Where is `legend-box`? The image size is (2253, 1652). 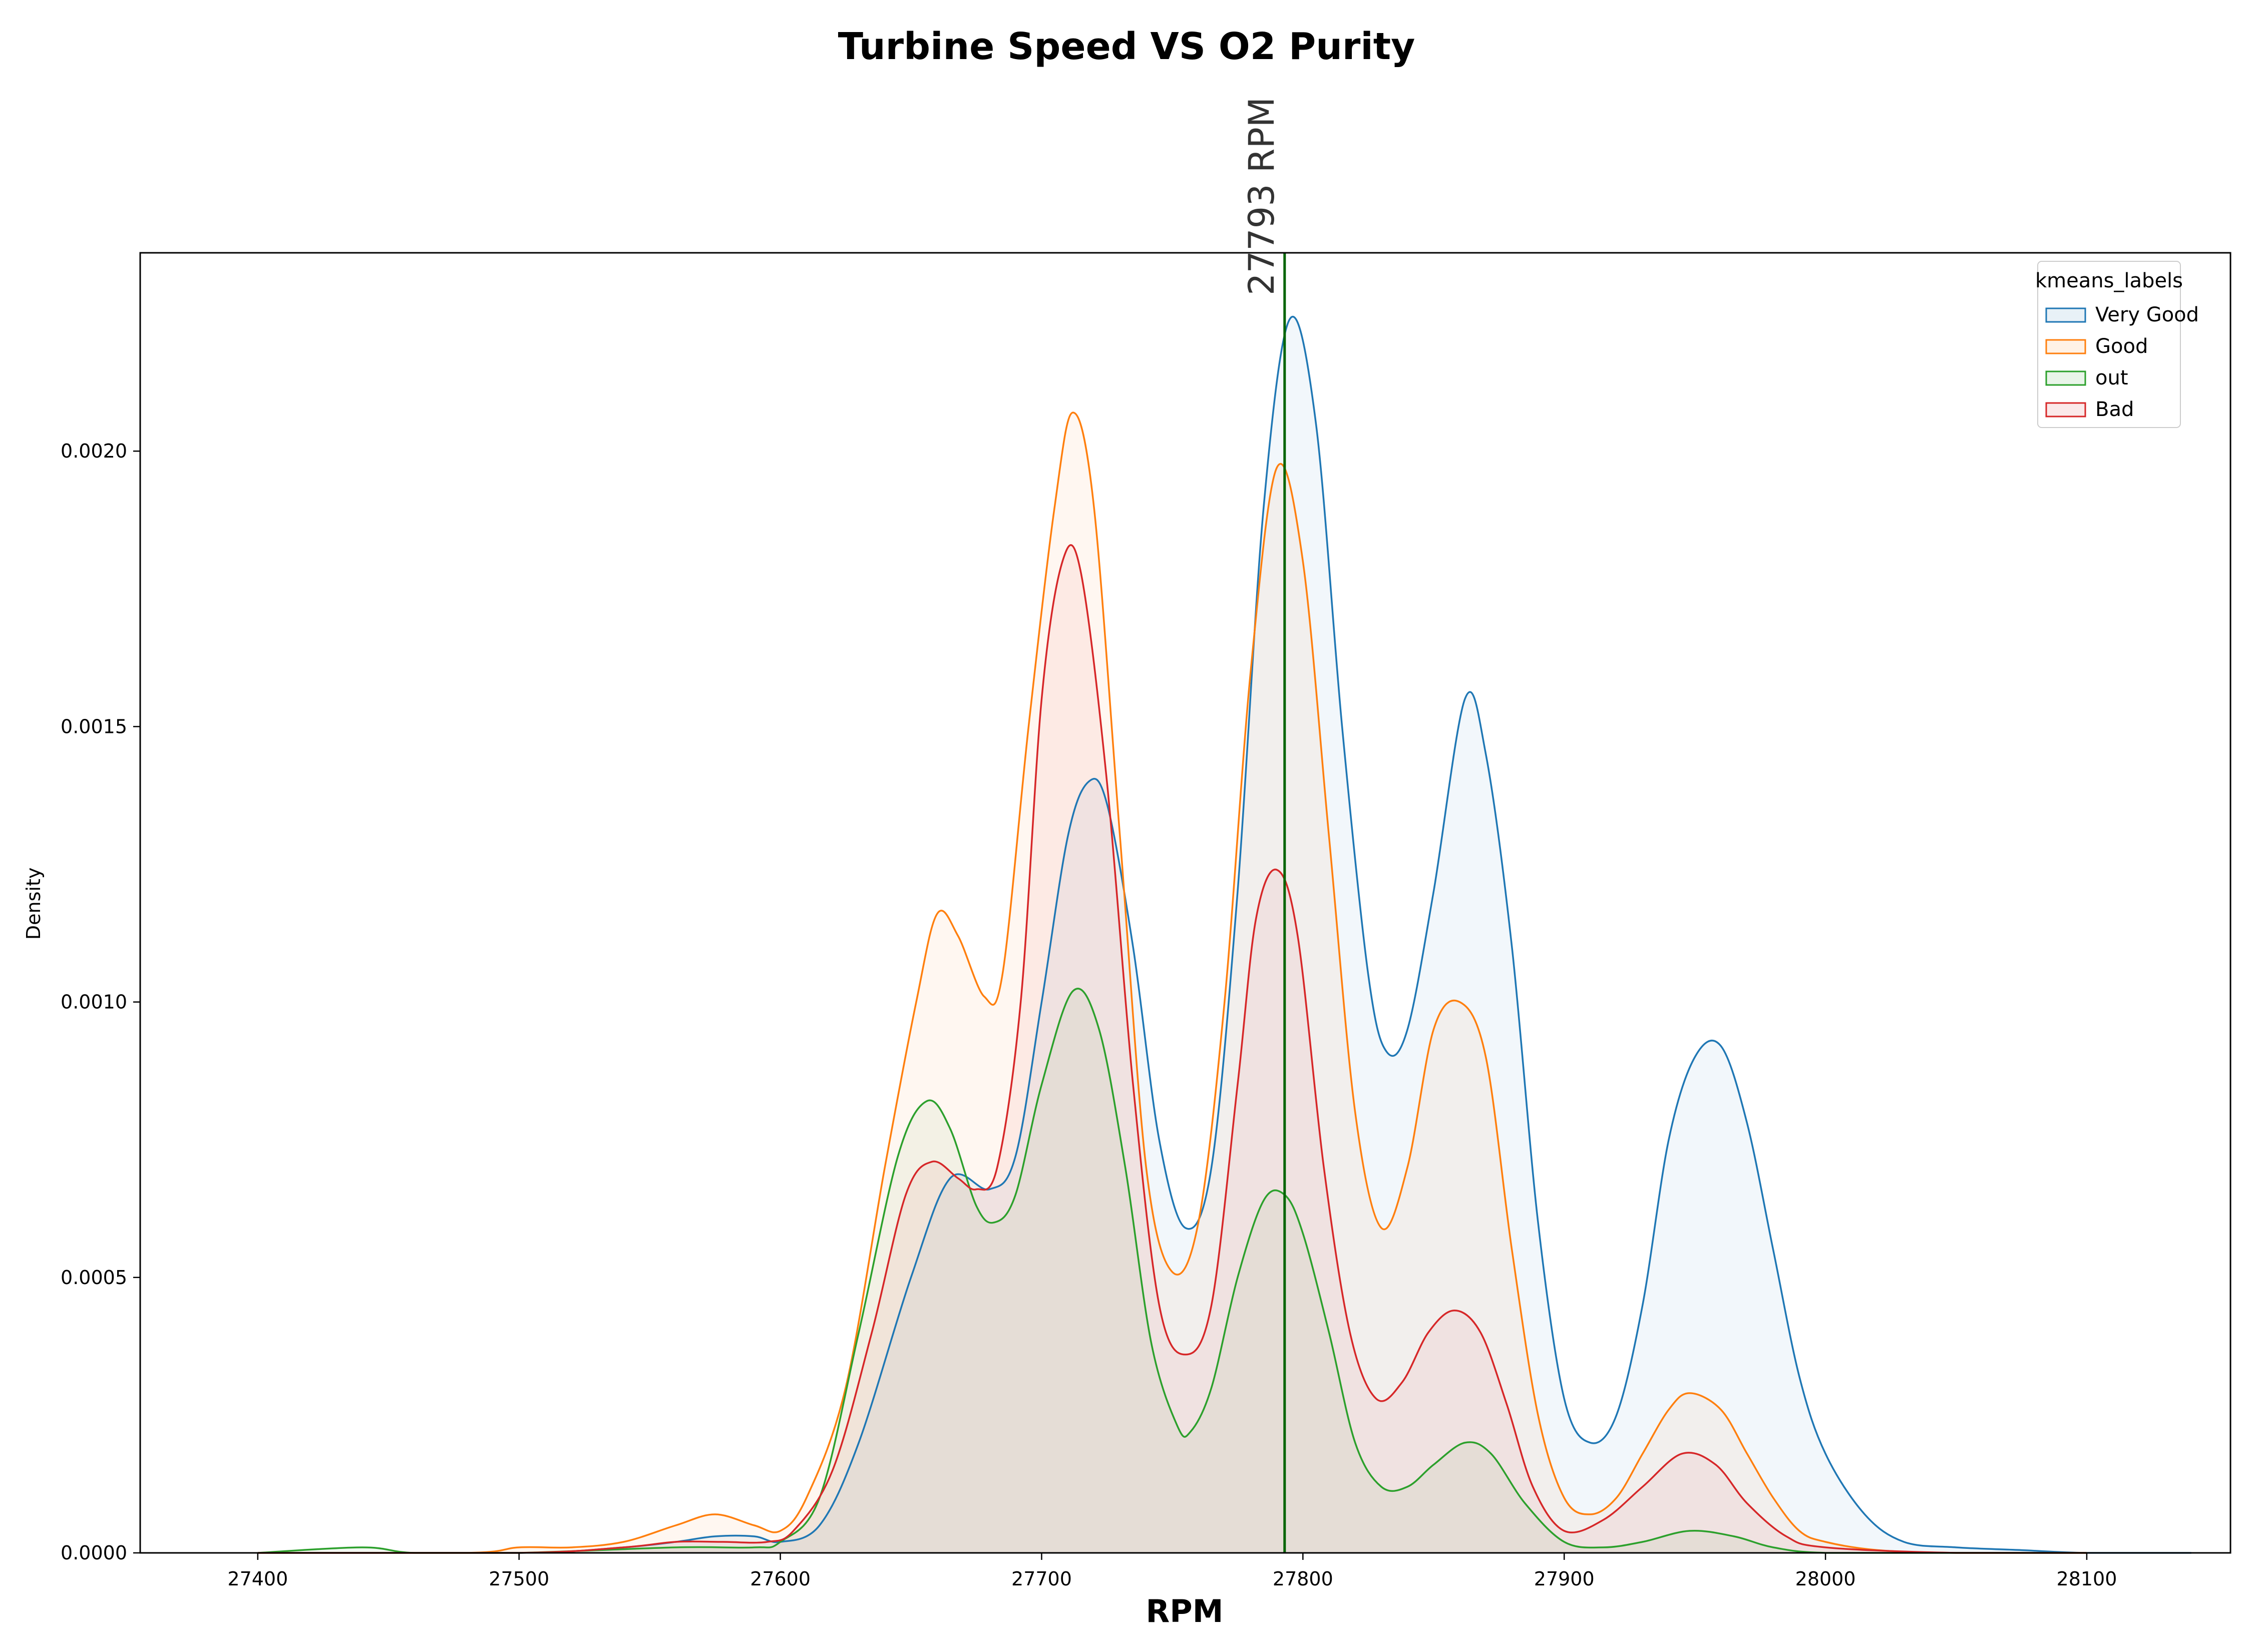 legend-box is located at coordinates (2109, 344).